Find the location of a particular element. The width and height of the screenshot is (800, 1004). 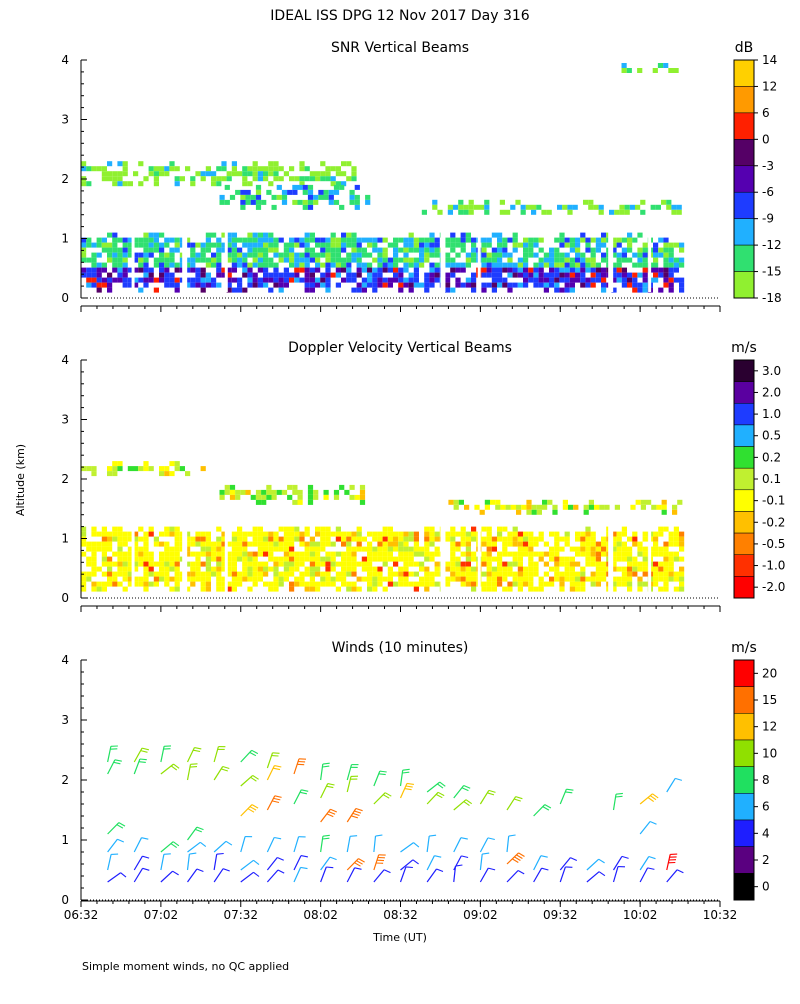

wind-barb is located at coordinates (195, 755).